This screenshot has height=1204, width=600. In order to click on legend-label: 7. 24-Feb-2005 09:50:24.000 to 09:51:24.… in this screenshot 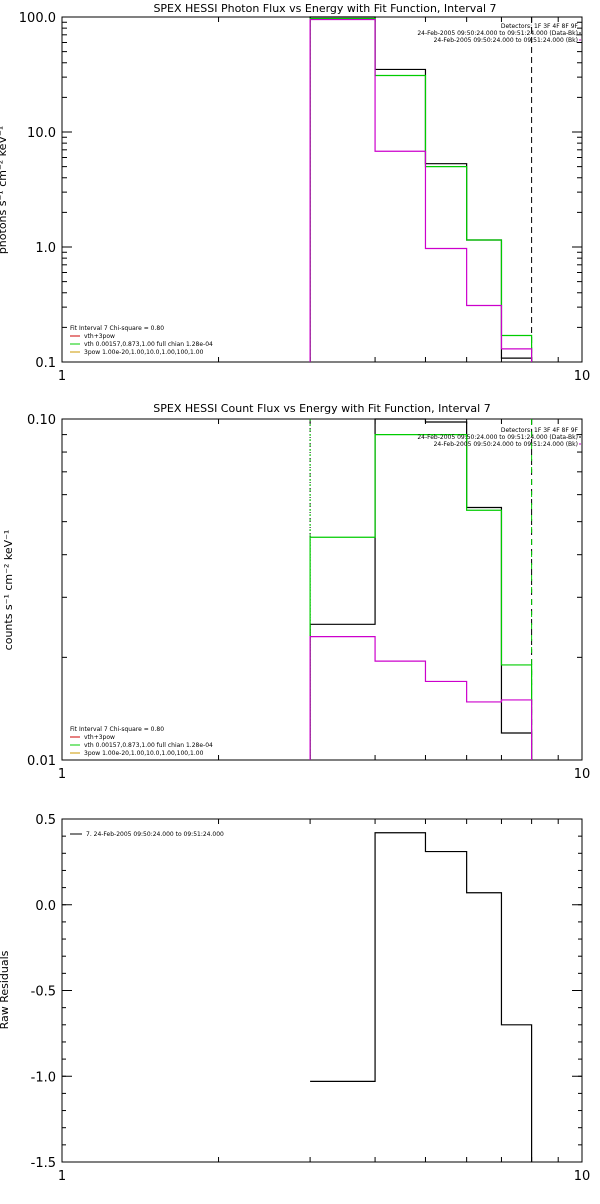, I will do `click(155, 834)`.